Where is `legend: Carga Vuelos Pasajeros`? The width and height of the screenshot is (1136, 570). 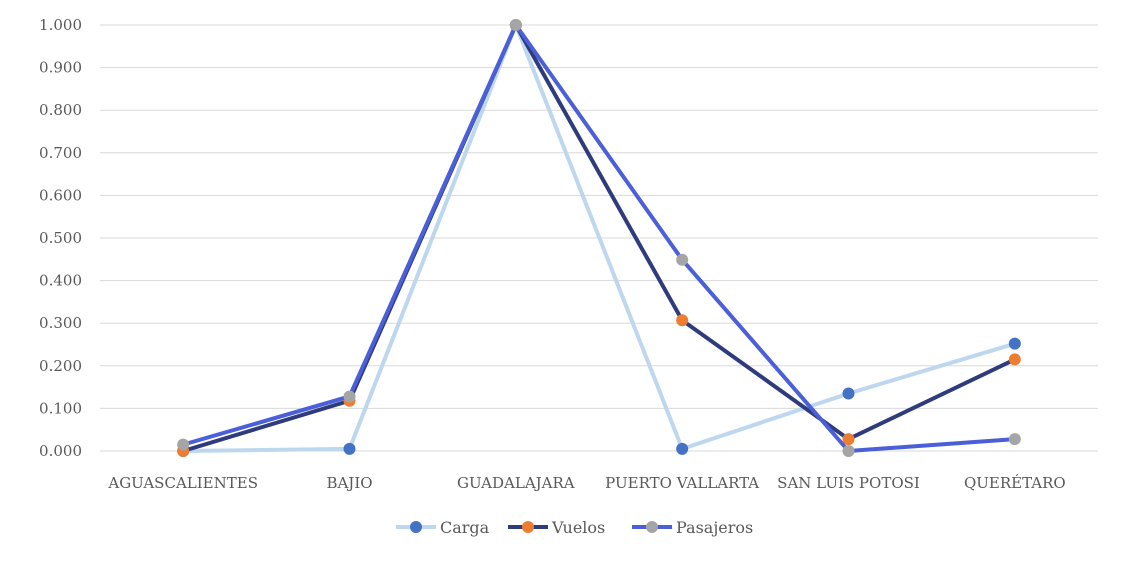
legend: Carga Vuelos Pasajeros is located at coordinates (574, 527).